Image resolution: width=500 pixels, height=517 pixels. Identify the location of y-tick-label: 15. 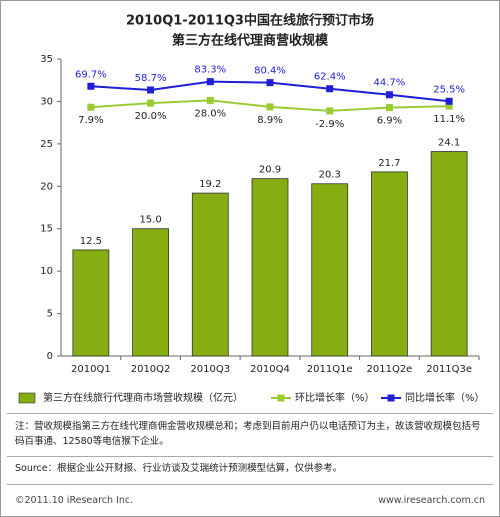
(46, 229).